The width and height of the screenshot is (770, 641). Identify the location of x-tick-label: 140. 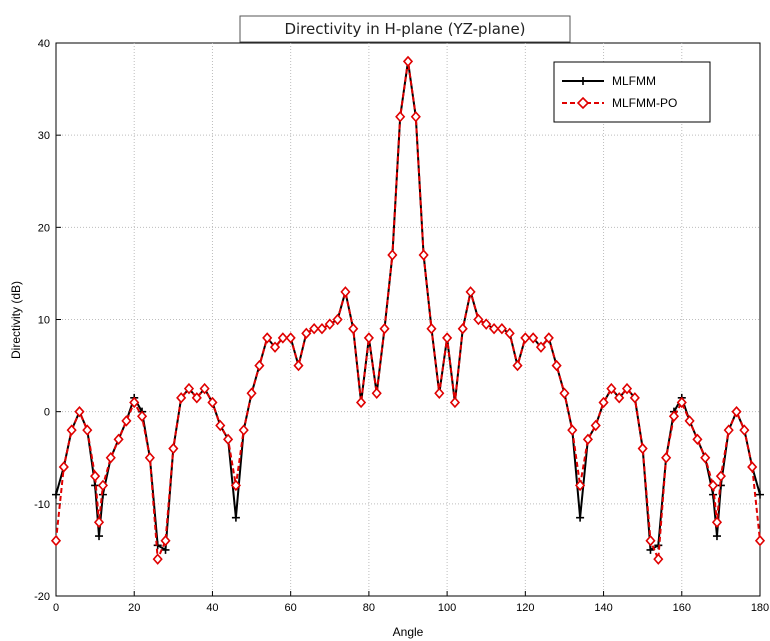
(603, 608).